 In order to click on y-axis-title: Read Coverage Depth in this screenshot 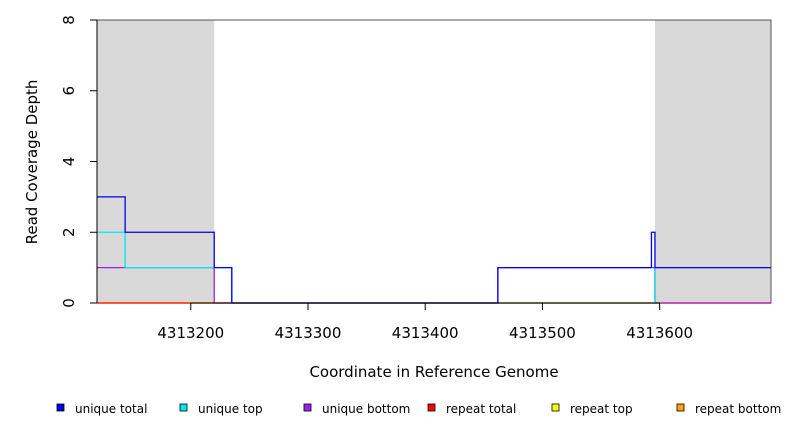, I will do `click(32, 162)`.